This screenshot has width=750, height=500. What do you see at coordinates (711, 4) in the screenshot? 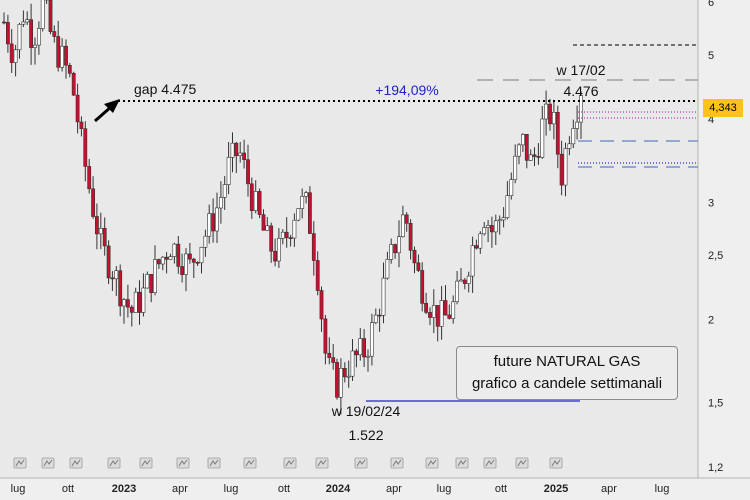
I see `y-tick-label: 6` at bounding box center [711, 4].